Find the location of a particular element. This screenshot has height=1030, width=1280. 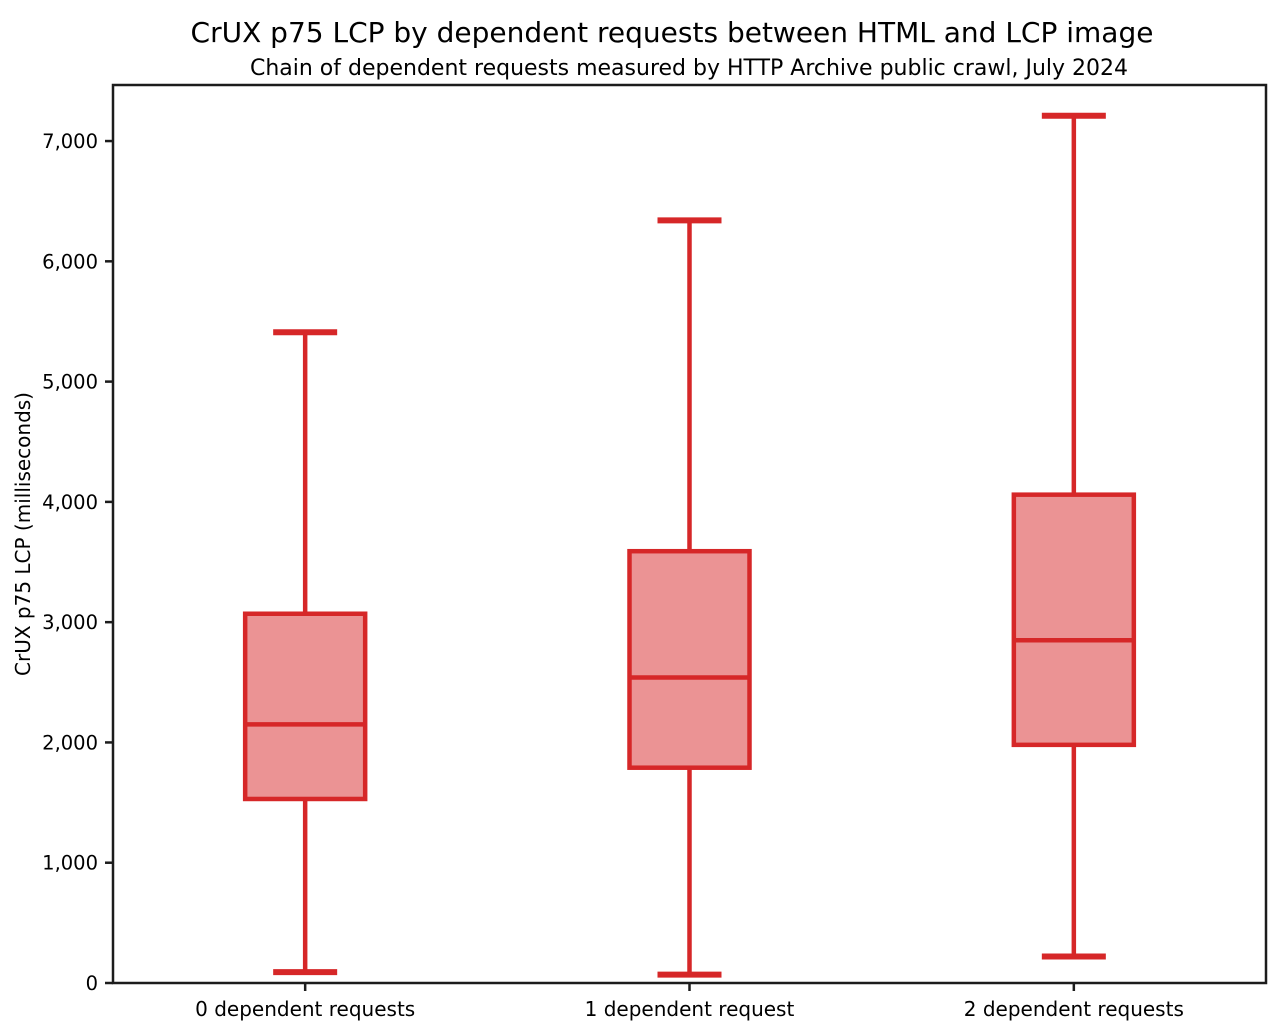

y-tick-label-3: 3,000 is located at coordinates (70, 622).